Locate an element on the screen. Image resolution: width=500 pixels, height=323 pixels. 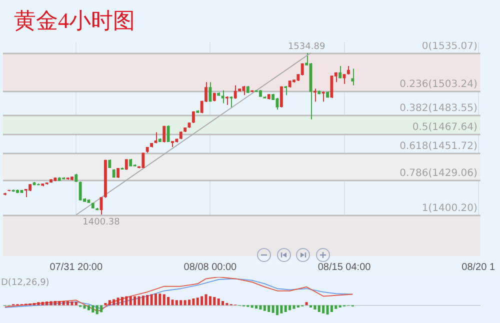
x-tick-label: 07/31 20:00 is located at coordinates (76, 267).